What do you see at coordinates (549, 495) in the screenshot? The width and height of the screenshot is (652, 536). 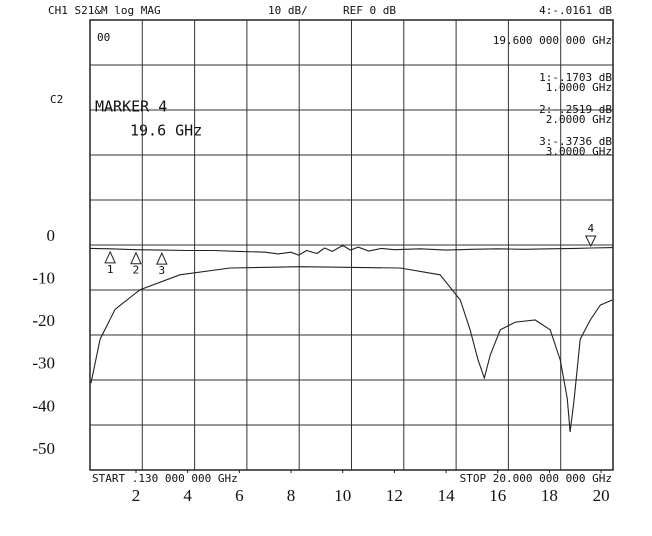 I see `x-tick-label: 18` at bounding box center [549, 495].